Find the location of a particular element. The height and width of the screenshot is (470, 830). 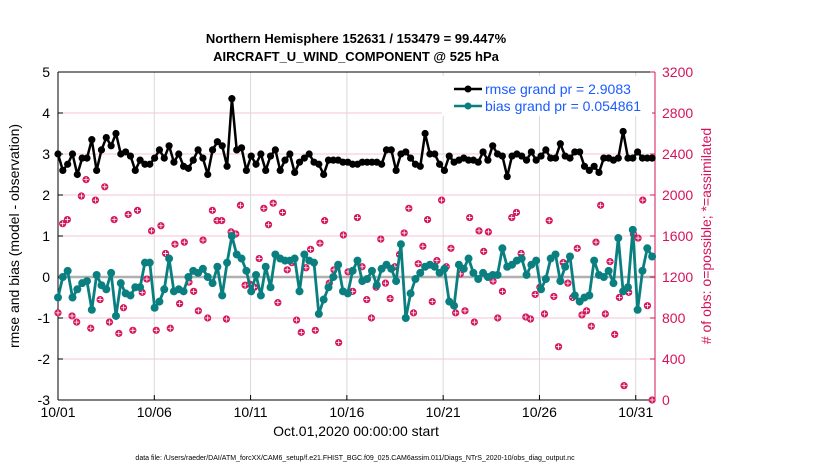

y-axis-label-right: # of obs: o=possible; *=assimilated is located at coordinates (706, 236).